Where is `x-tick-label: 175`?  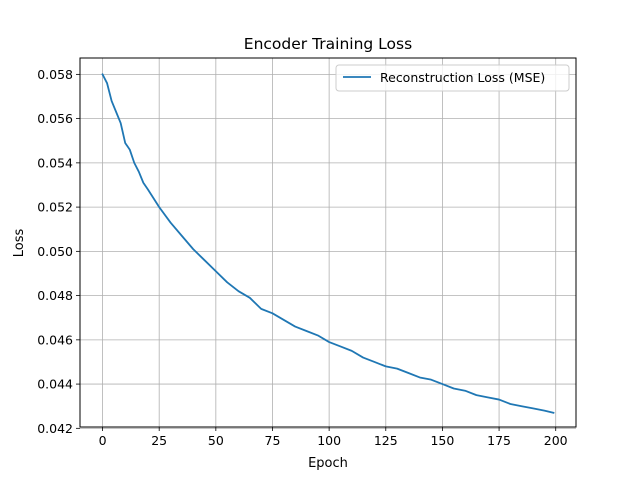
x-tick-label: 175 is located at coordinates (499, 440).